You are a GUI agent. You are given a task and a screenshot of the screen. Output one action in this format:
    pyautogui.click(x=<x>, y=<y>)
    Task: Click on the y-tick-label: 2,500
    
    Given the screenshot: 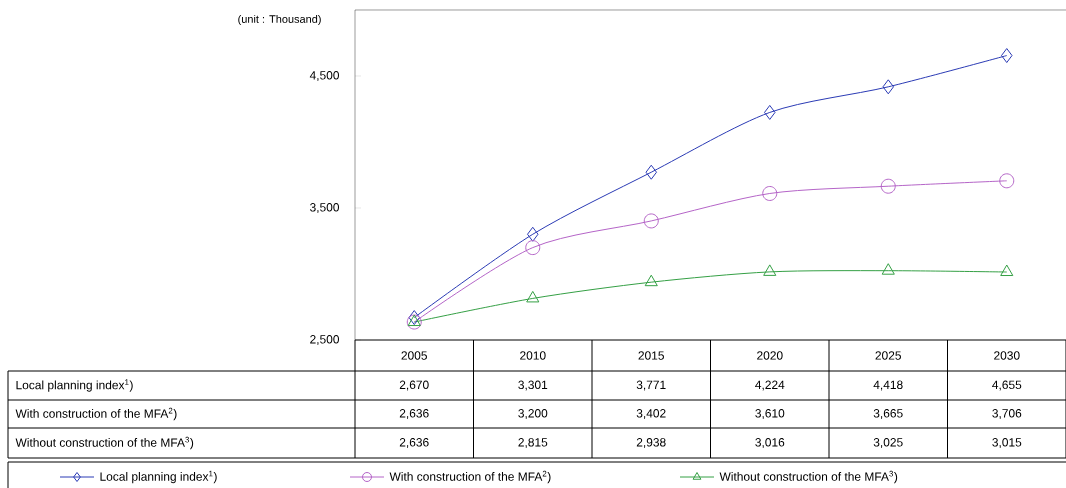 What is the action you would take?
    pyautogui.click(x=325, y=340)
    